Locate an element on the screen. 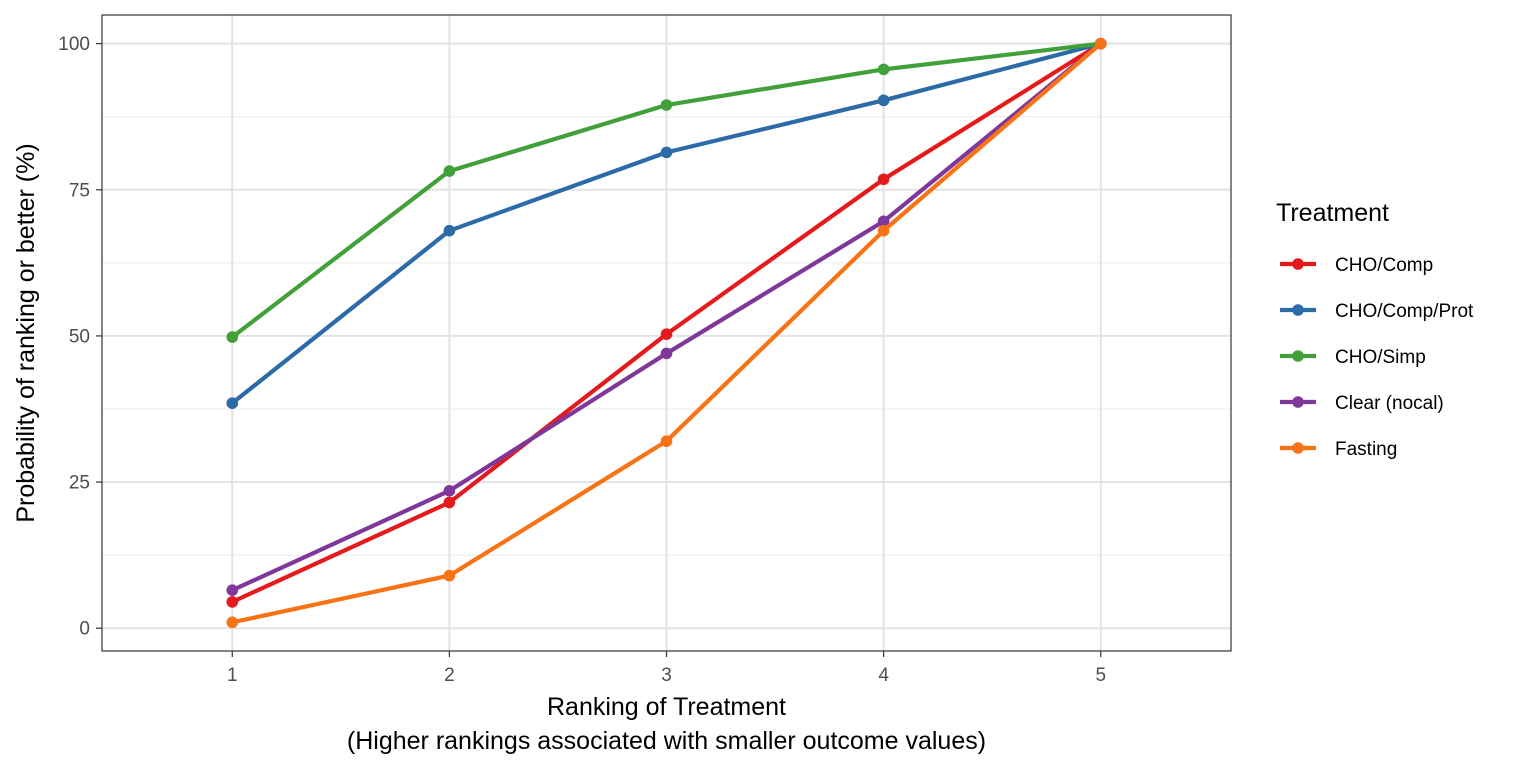 The image size is (1536, 768). y-tick-label: 50 is located at coordinates (79, 336).